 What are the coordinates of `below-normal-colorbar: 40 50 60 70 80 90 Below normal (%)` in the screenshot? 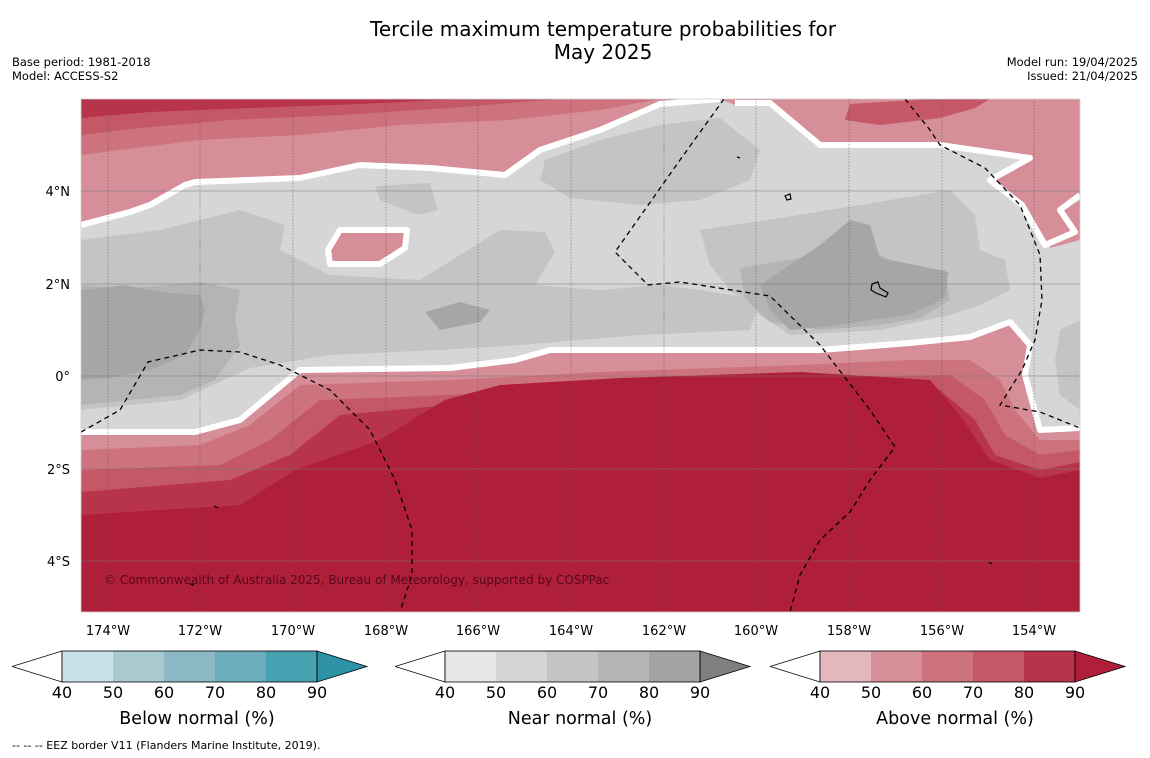 It's located at (197, 693).